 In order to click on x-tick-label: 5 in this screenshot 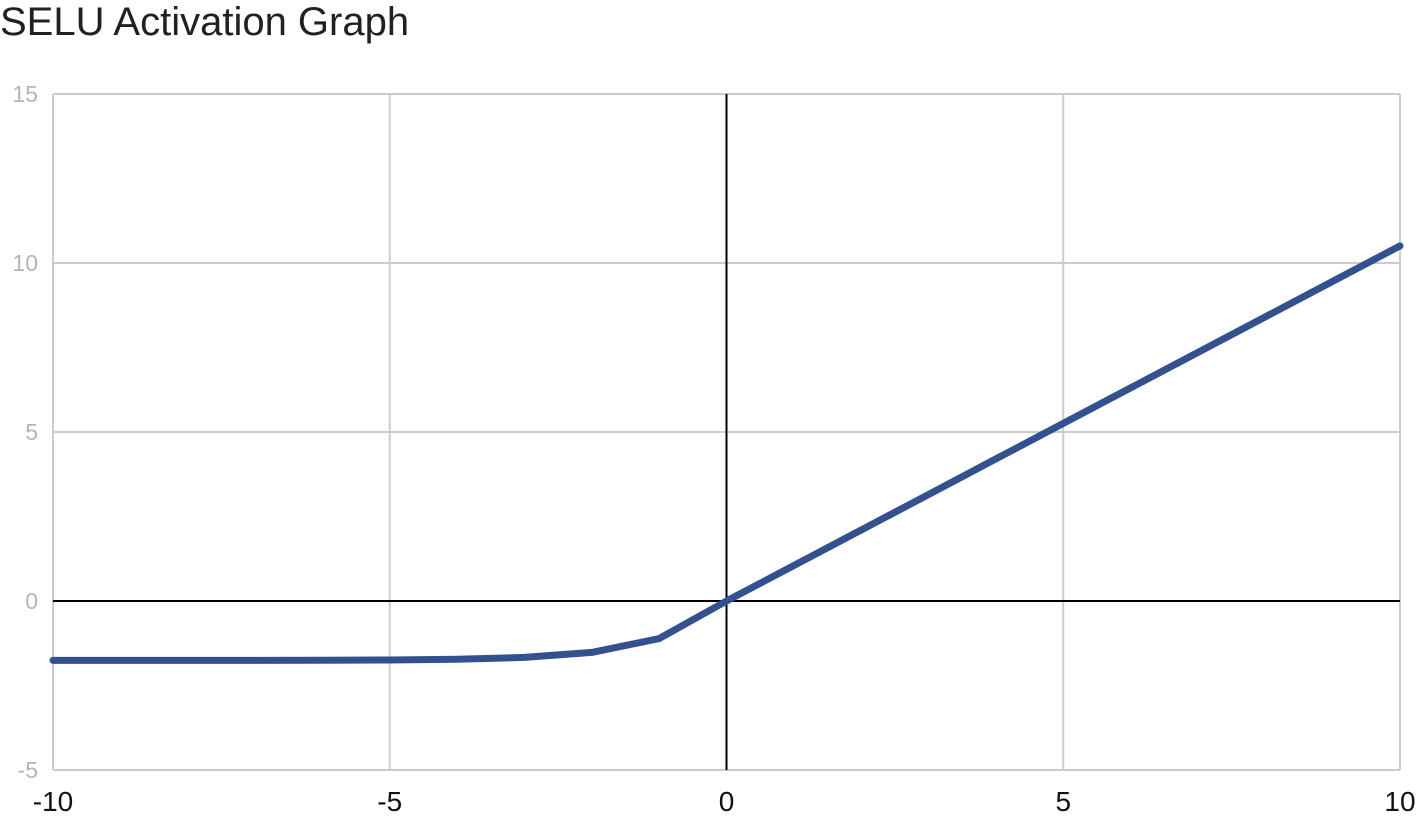, I will do `click(1063, 801)`.